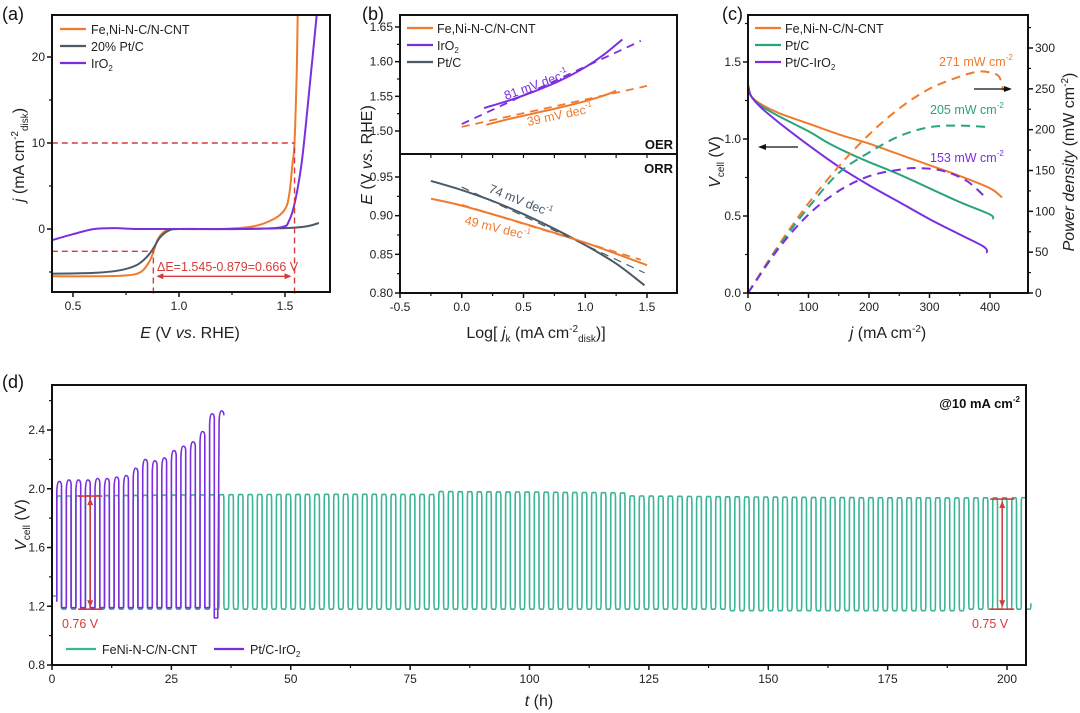 The height and width of the screenshot is (713, 1080). What do you see at coordinates (291, 679) in the screenshot?
I see `panel-d-xtick-label: 50` at bounding box center [291, 679].